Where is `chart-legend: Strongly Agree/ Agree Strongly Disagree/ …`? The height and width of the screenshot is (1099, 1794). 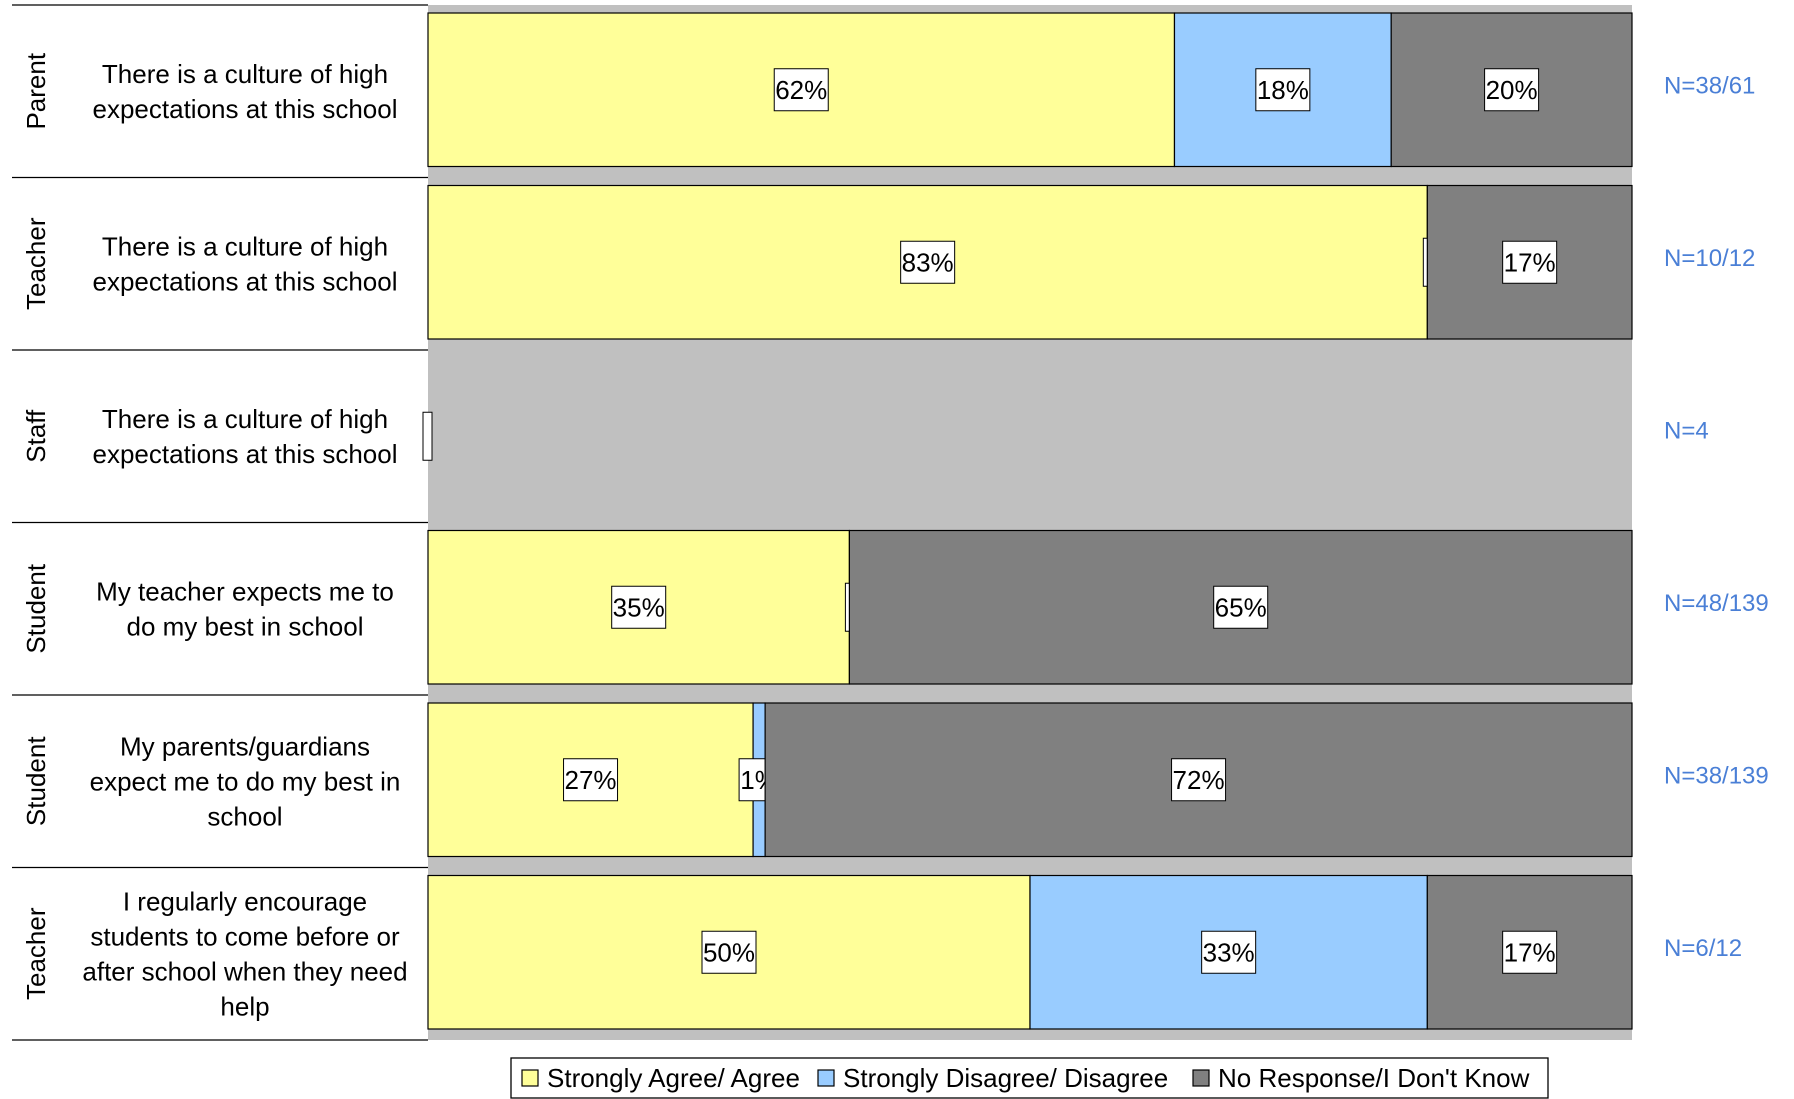 chart-legend: Strongly Agree/ Agree Strongly Disagree/ … is located at coordinates (1029, 1078).